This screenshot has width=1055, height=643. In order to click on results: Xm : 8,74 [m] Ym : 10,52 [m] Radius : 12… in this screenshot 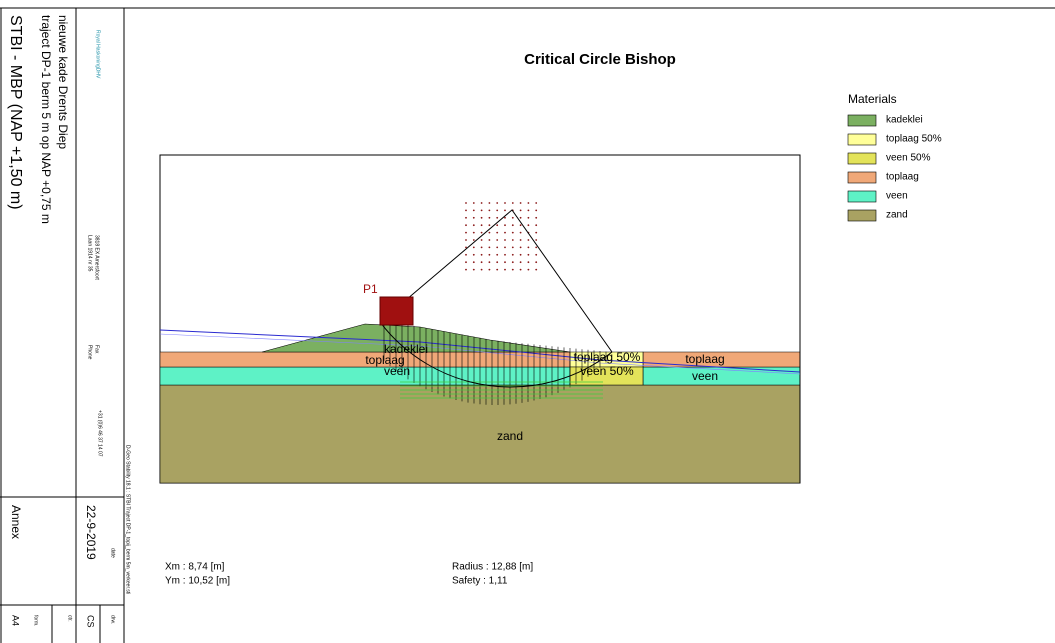, I will do `click(349, 574)`.